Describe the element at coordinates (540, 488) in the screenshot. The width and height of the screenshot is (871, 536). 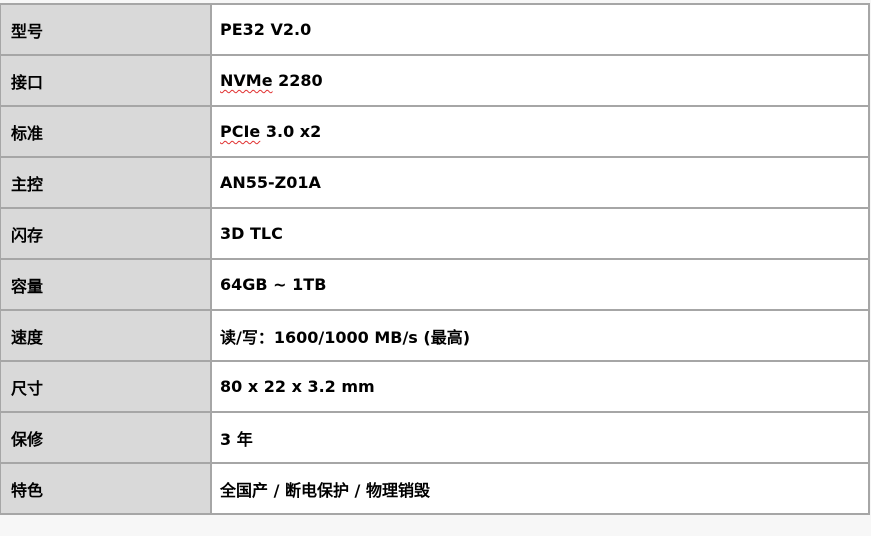
I see `spec-value: 全国产 / 断电保护 / 物理销毁` at that location.